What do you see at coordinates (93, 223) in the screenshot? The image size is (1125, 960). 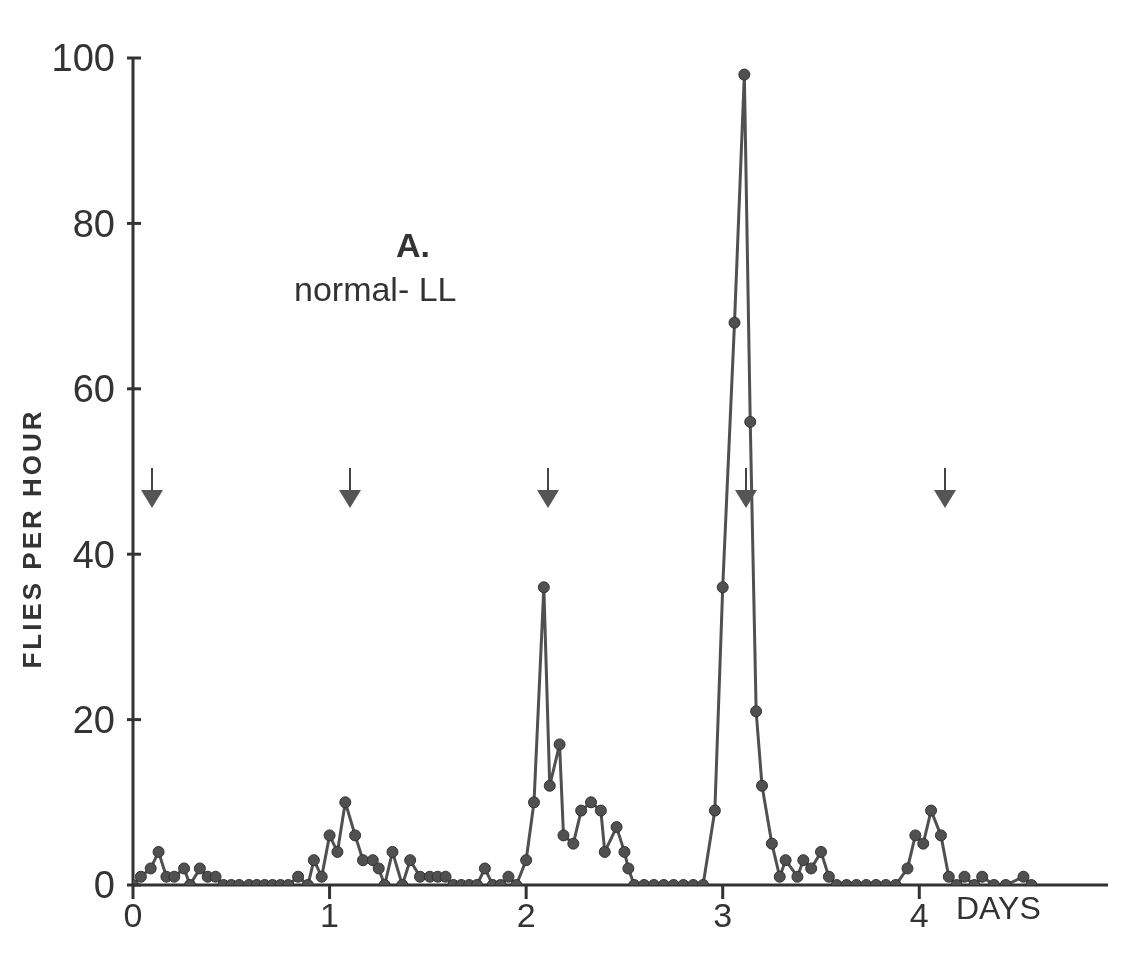 I see `y-tick-label: 80` at bounding box center [93, 223].